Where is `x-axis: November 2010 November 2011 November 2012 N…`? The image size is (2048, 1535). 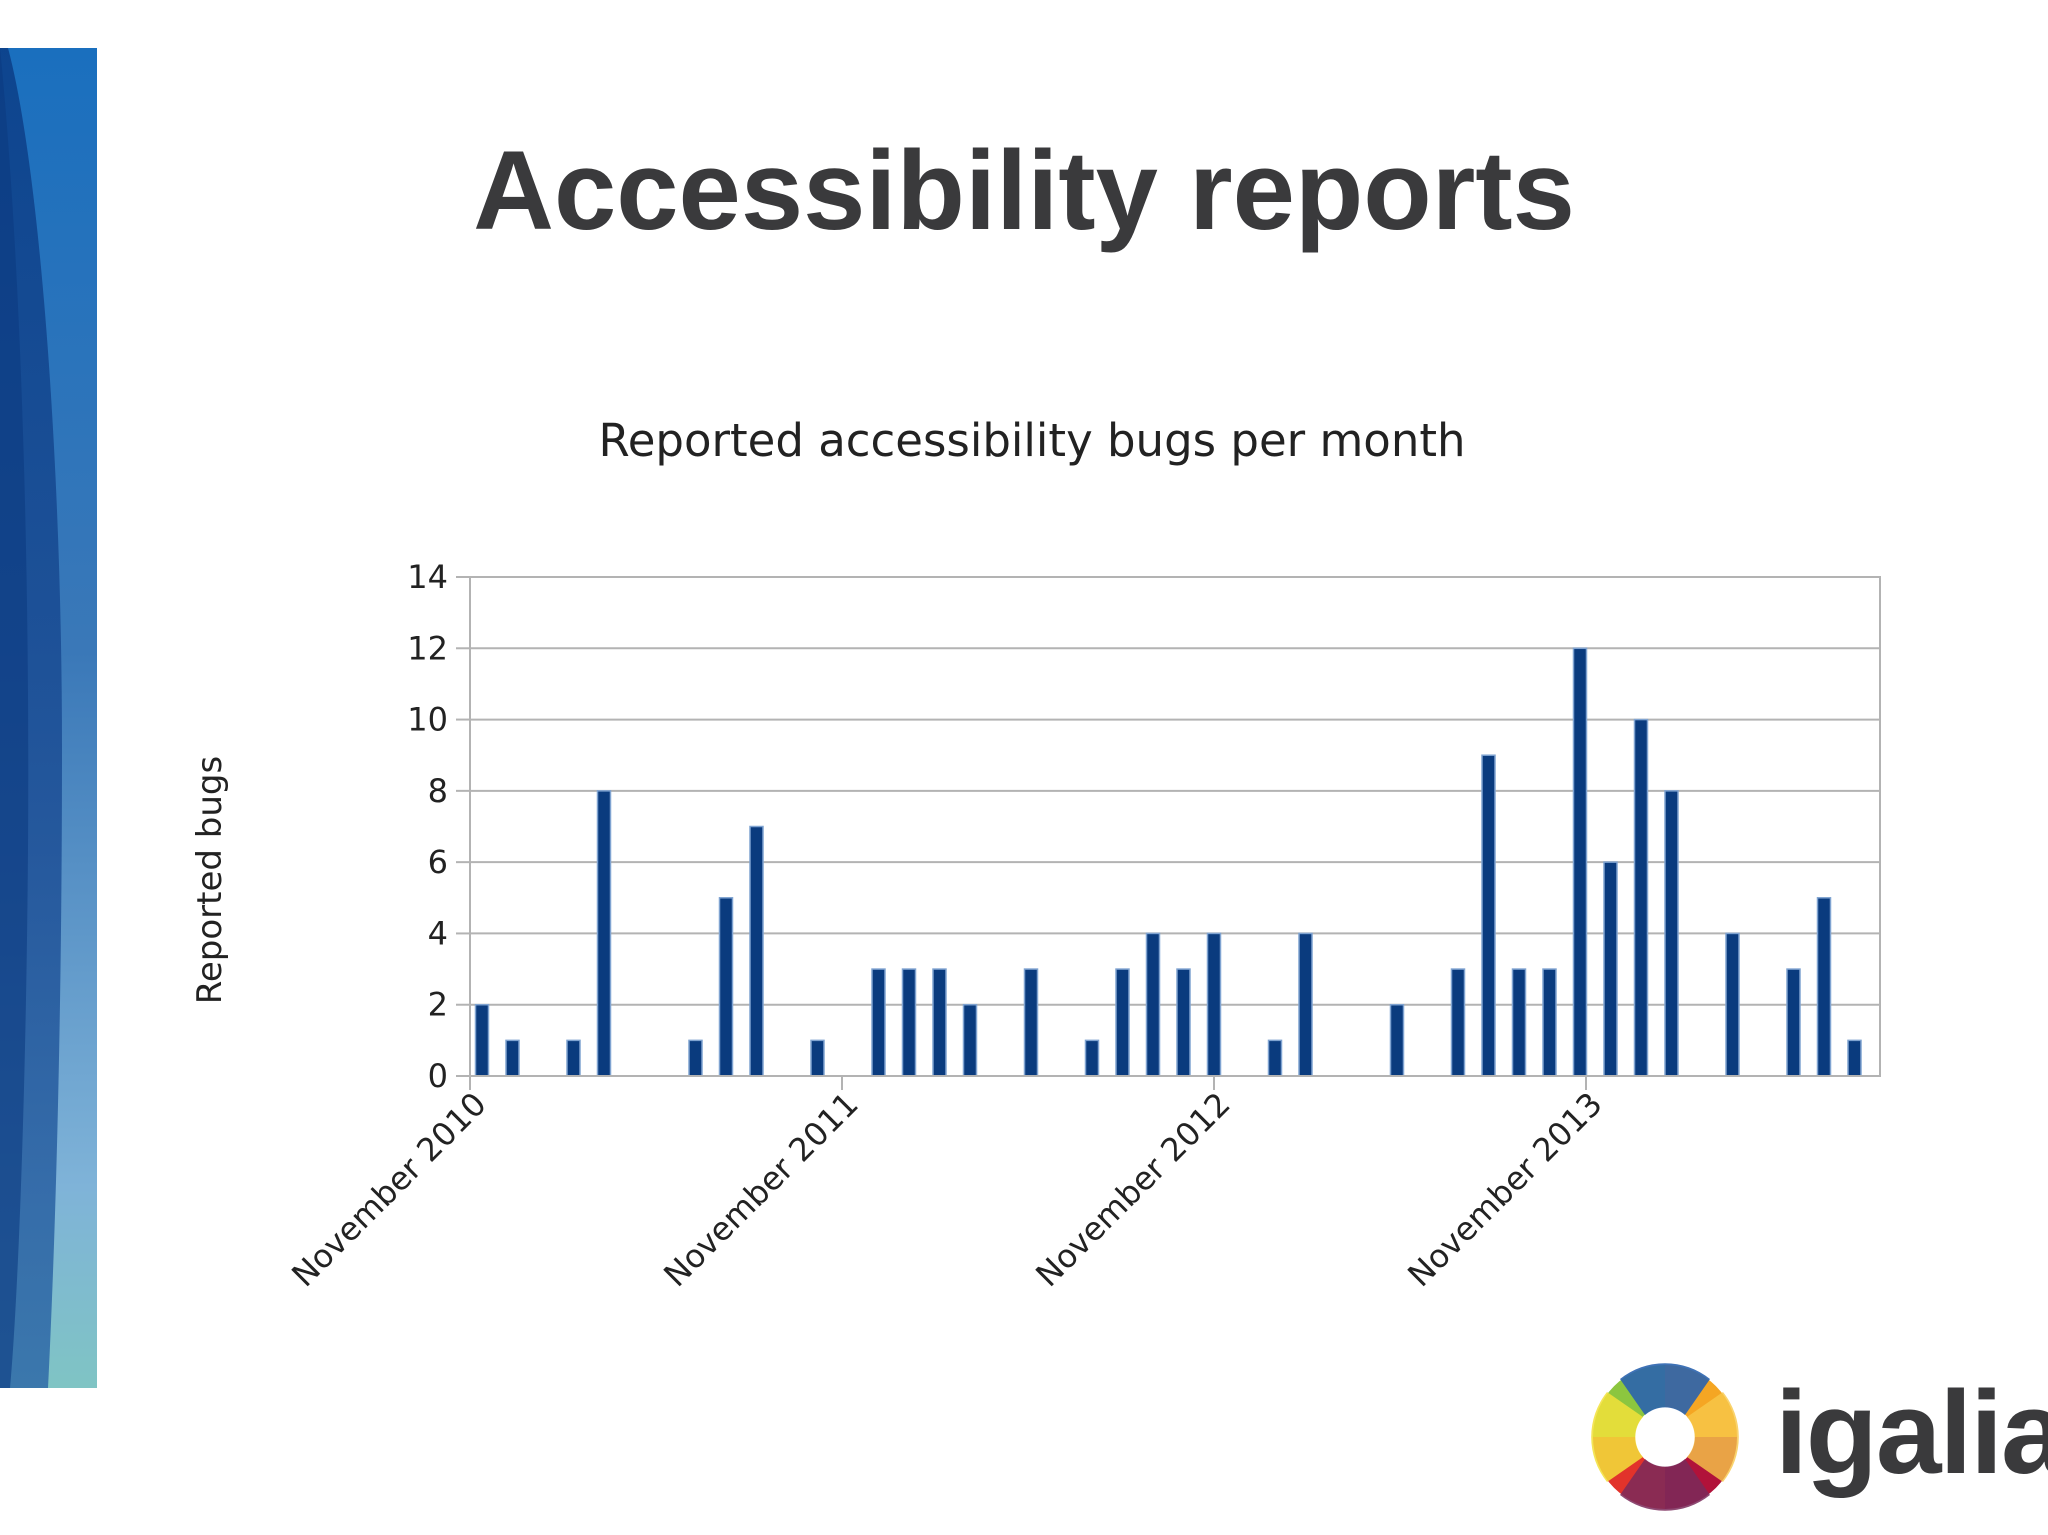
x-axis: November 2010 November 2011 November 2012 N… is located at coordinates (947, 1185).